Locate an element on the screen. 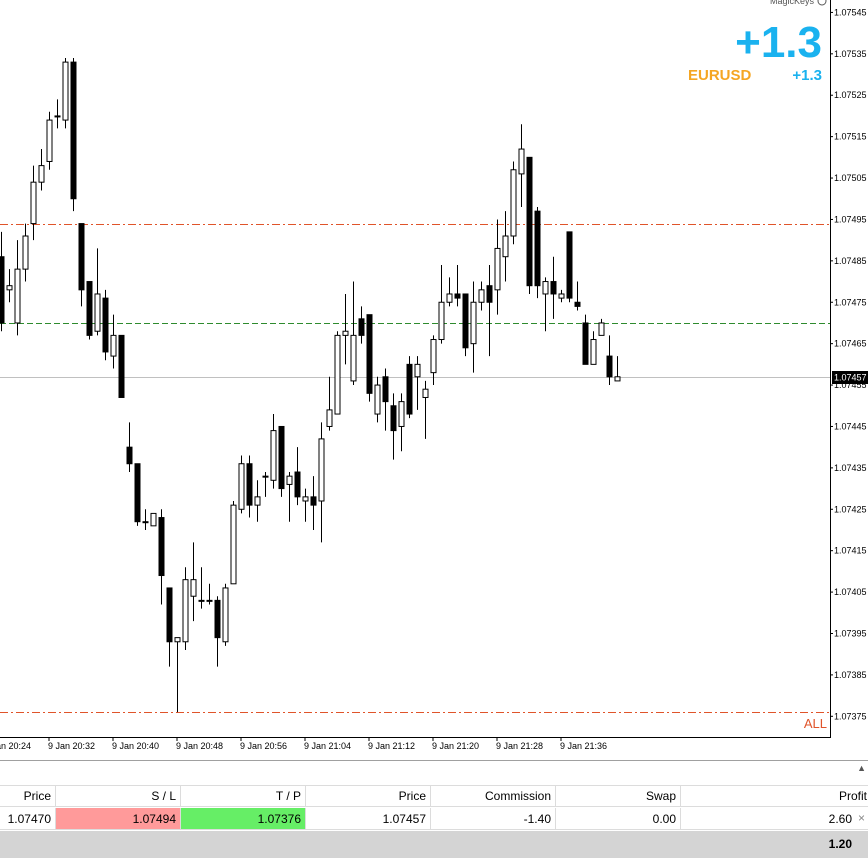 This screenshot has width=868, height=858. header-cell: S / L is located at coordinates (118, 796).